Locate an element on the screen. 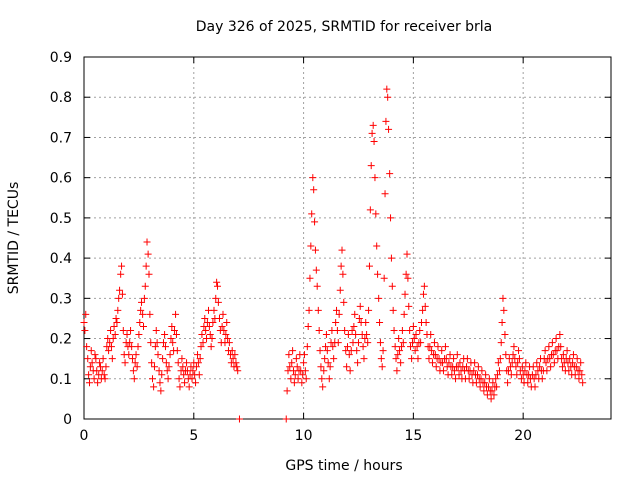 The height and width of the screenshot is (480, 640). x-tick-label: 0 is located at coordinates (84, 436).